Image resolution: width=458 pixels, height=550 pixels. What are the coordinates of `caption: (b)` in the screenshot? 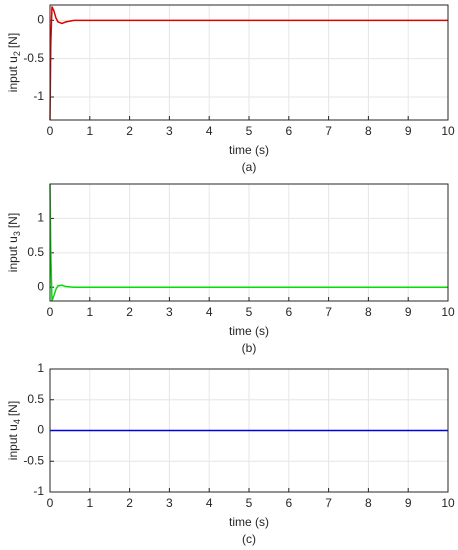 It's located at (249, 348).